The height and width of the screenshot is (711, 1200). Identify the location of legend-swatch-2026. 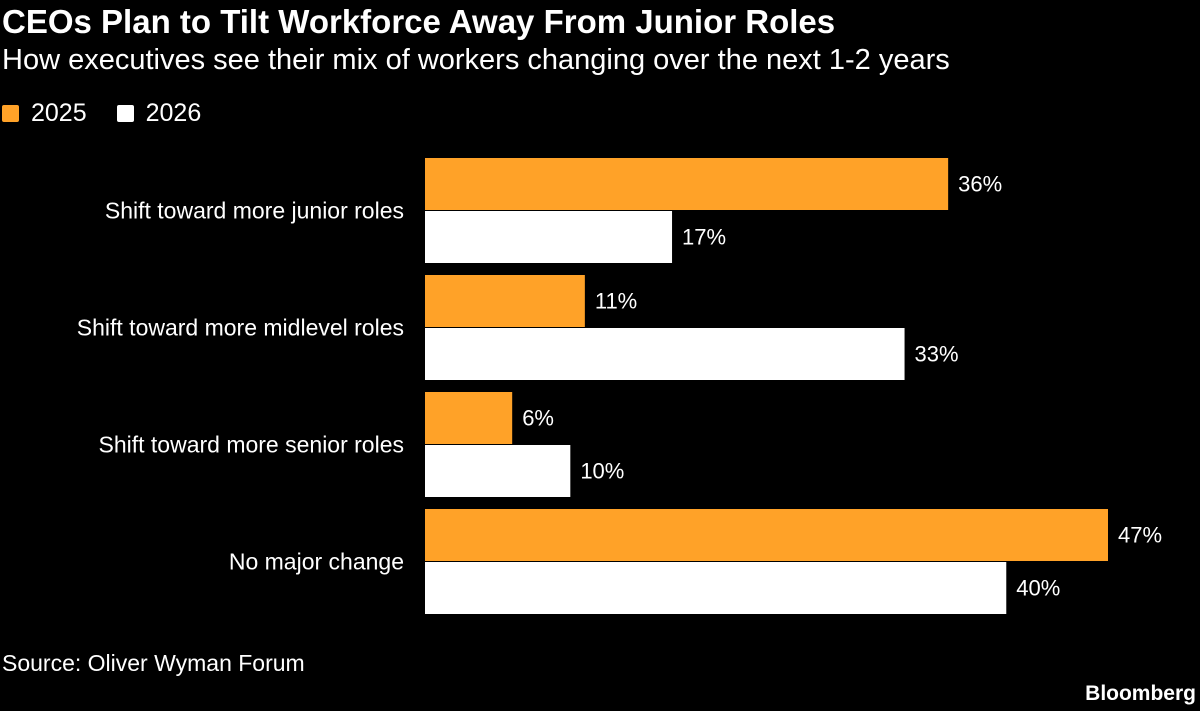
(125, 113).